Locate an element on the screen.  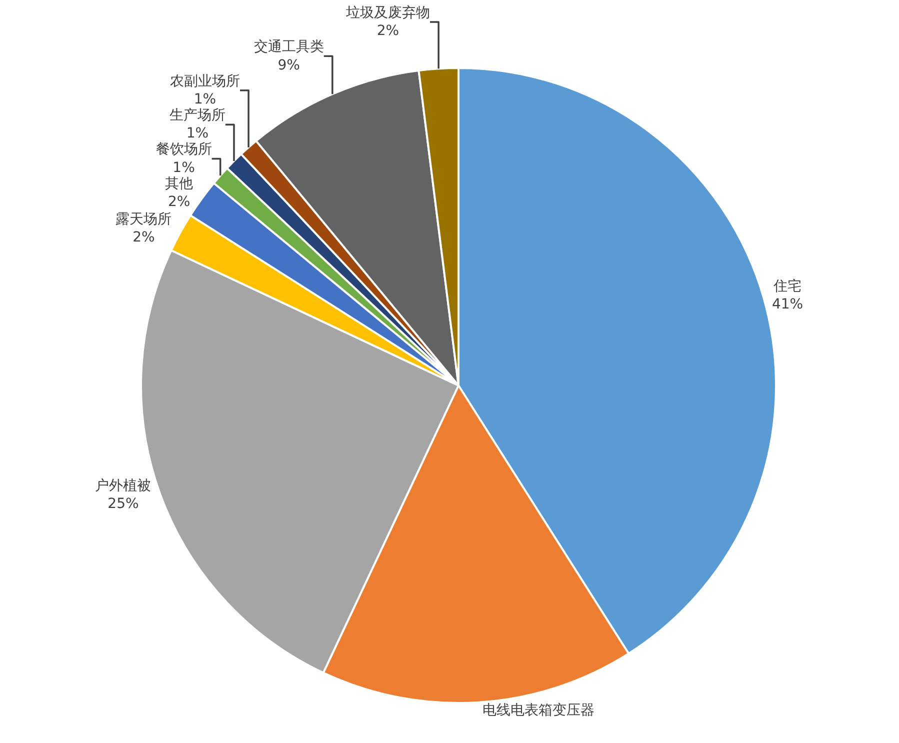
slice-label: 垃圾及废弃物 is located at coordinates (387, 12).